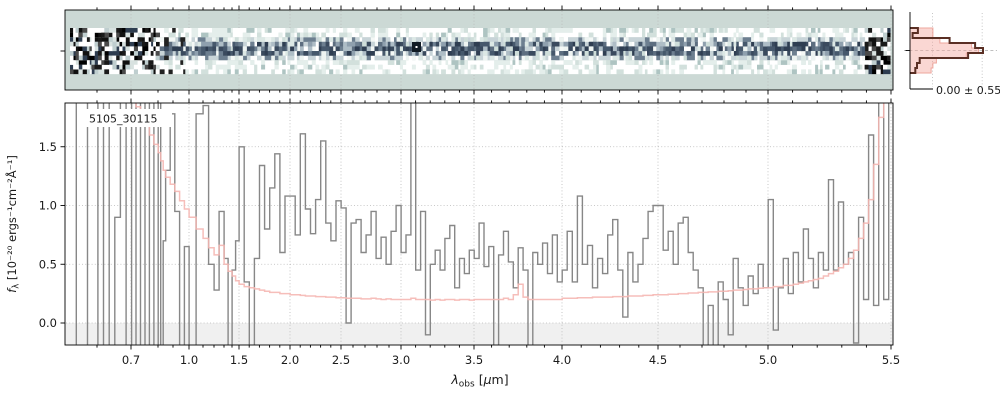 This screenshot has height=400, width=1000. Describe the element at coordinates (479, 334) in the screenshot. I see `negative-flux-band` at that location.